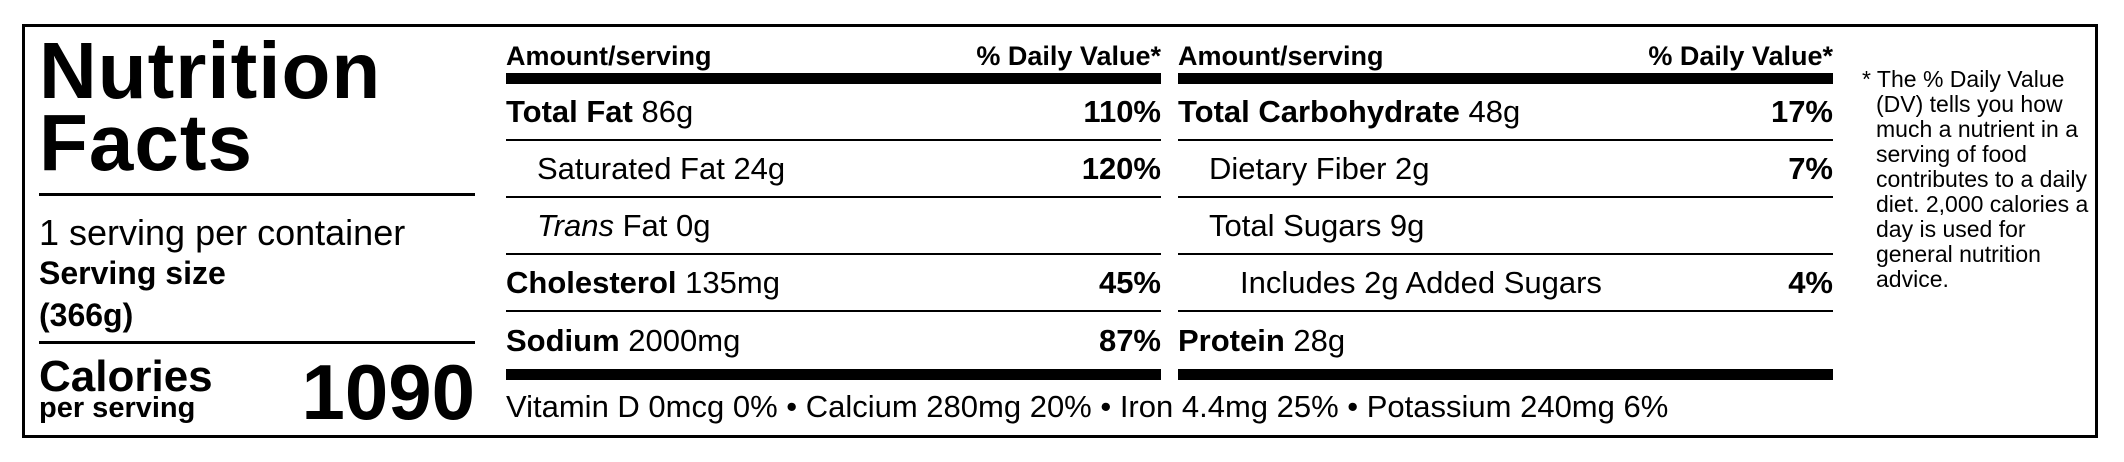 The width and height of the screenshot is (2124, 462). Describe the element at coordinates (117, 408) in the screenshot. I see `calories-sub: per serving` at that location.